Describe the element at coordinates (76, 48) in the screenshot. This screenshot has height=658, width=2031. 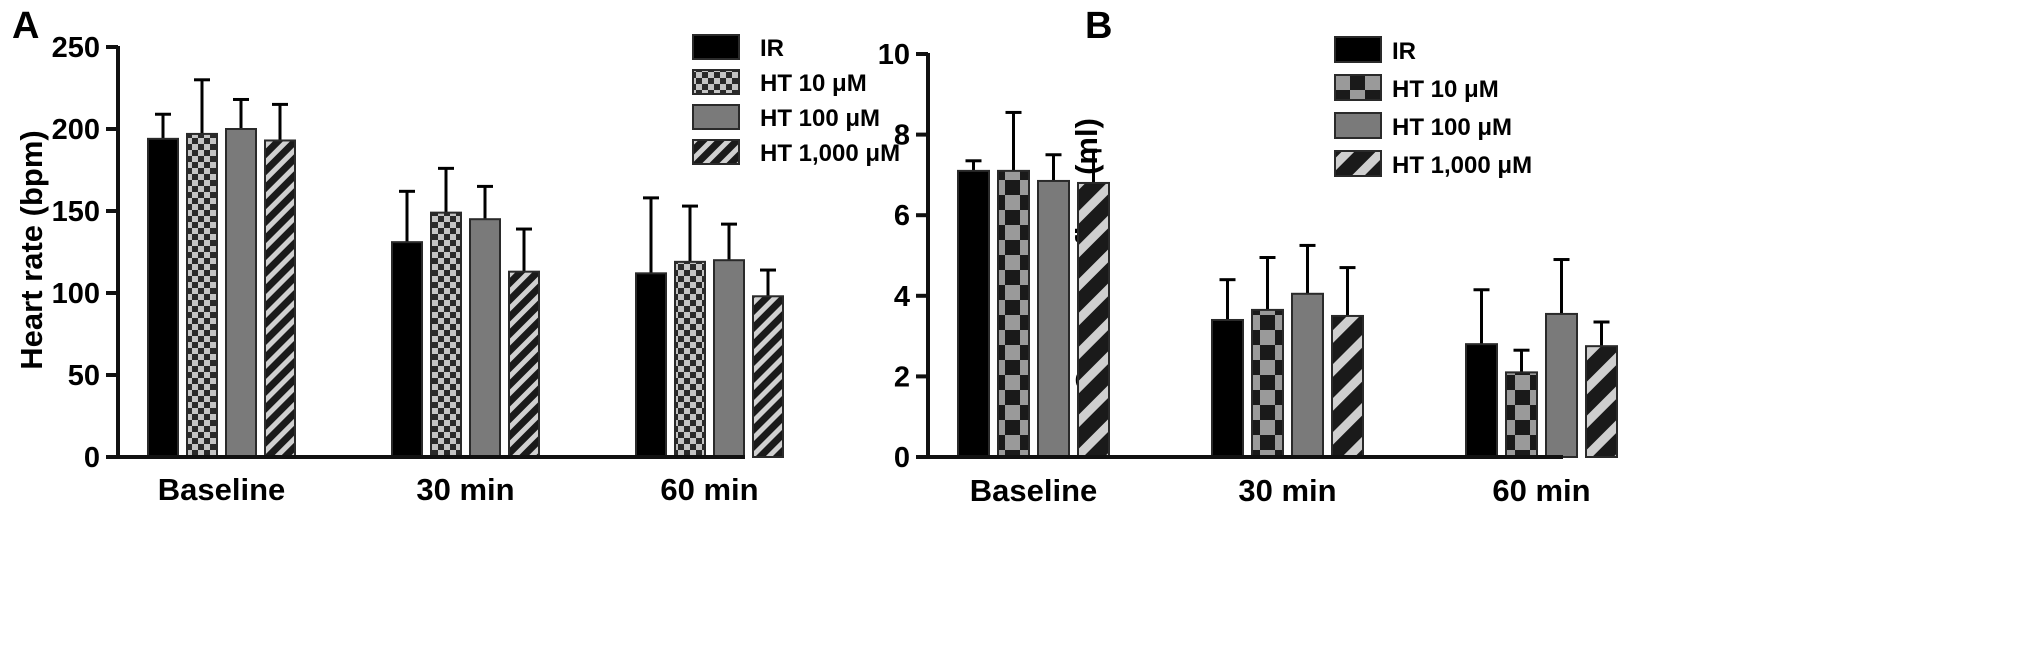
I see `y-tick-label: 250` at that location.